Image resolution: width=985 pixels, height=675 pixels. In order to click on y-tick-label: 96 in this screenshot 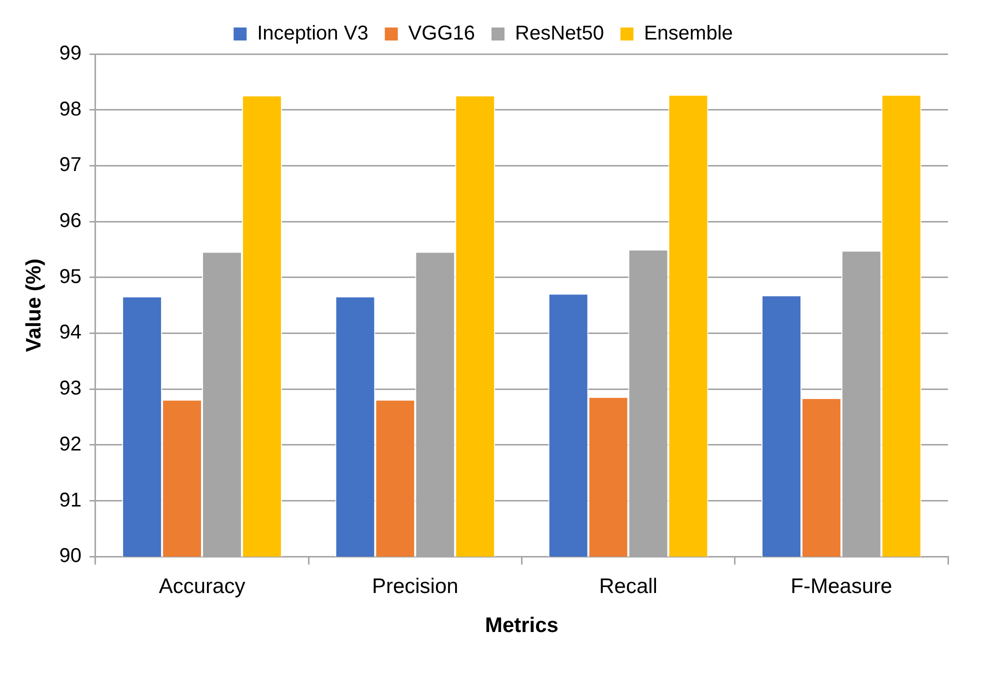, I will do `click(70, 221)`.